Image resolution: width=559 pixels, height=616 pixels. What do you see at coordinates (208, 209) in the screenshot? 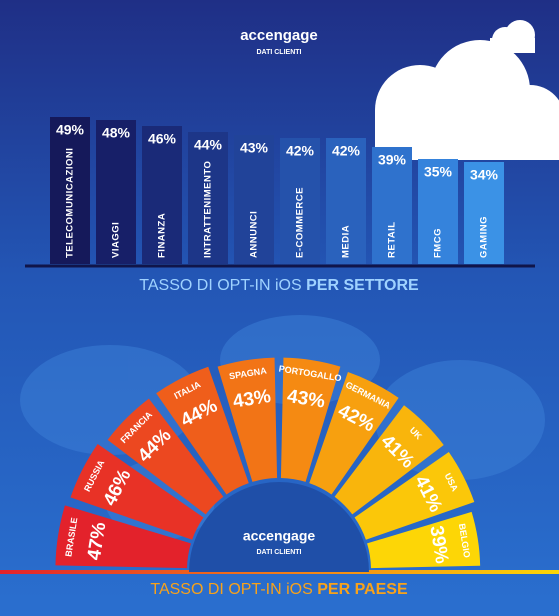
I see `category-label: INTRATTENIMENTO` at bounding box center [208, 209].